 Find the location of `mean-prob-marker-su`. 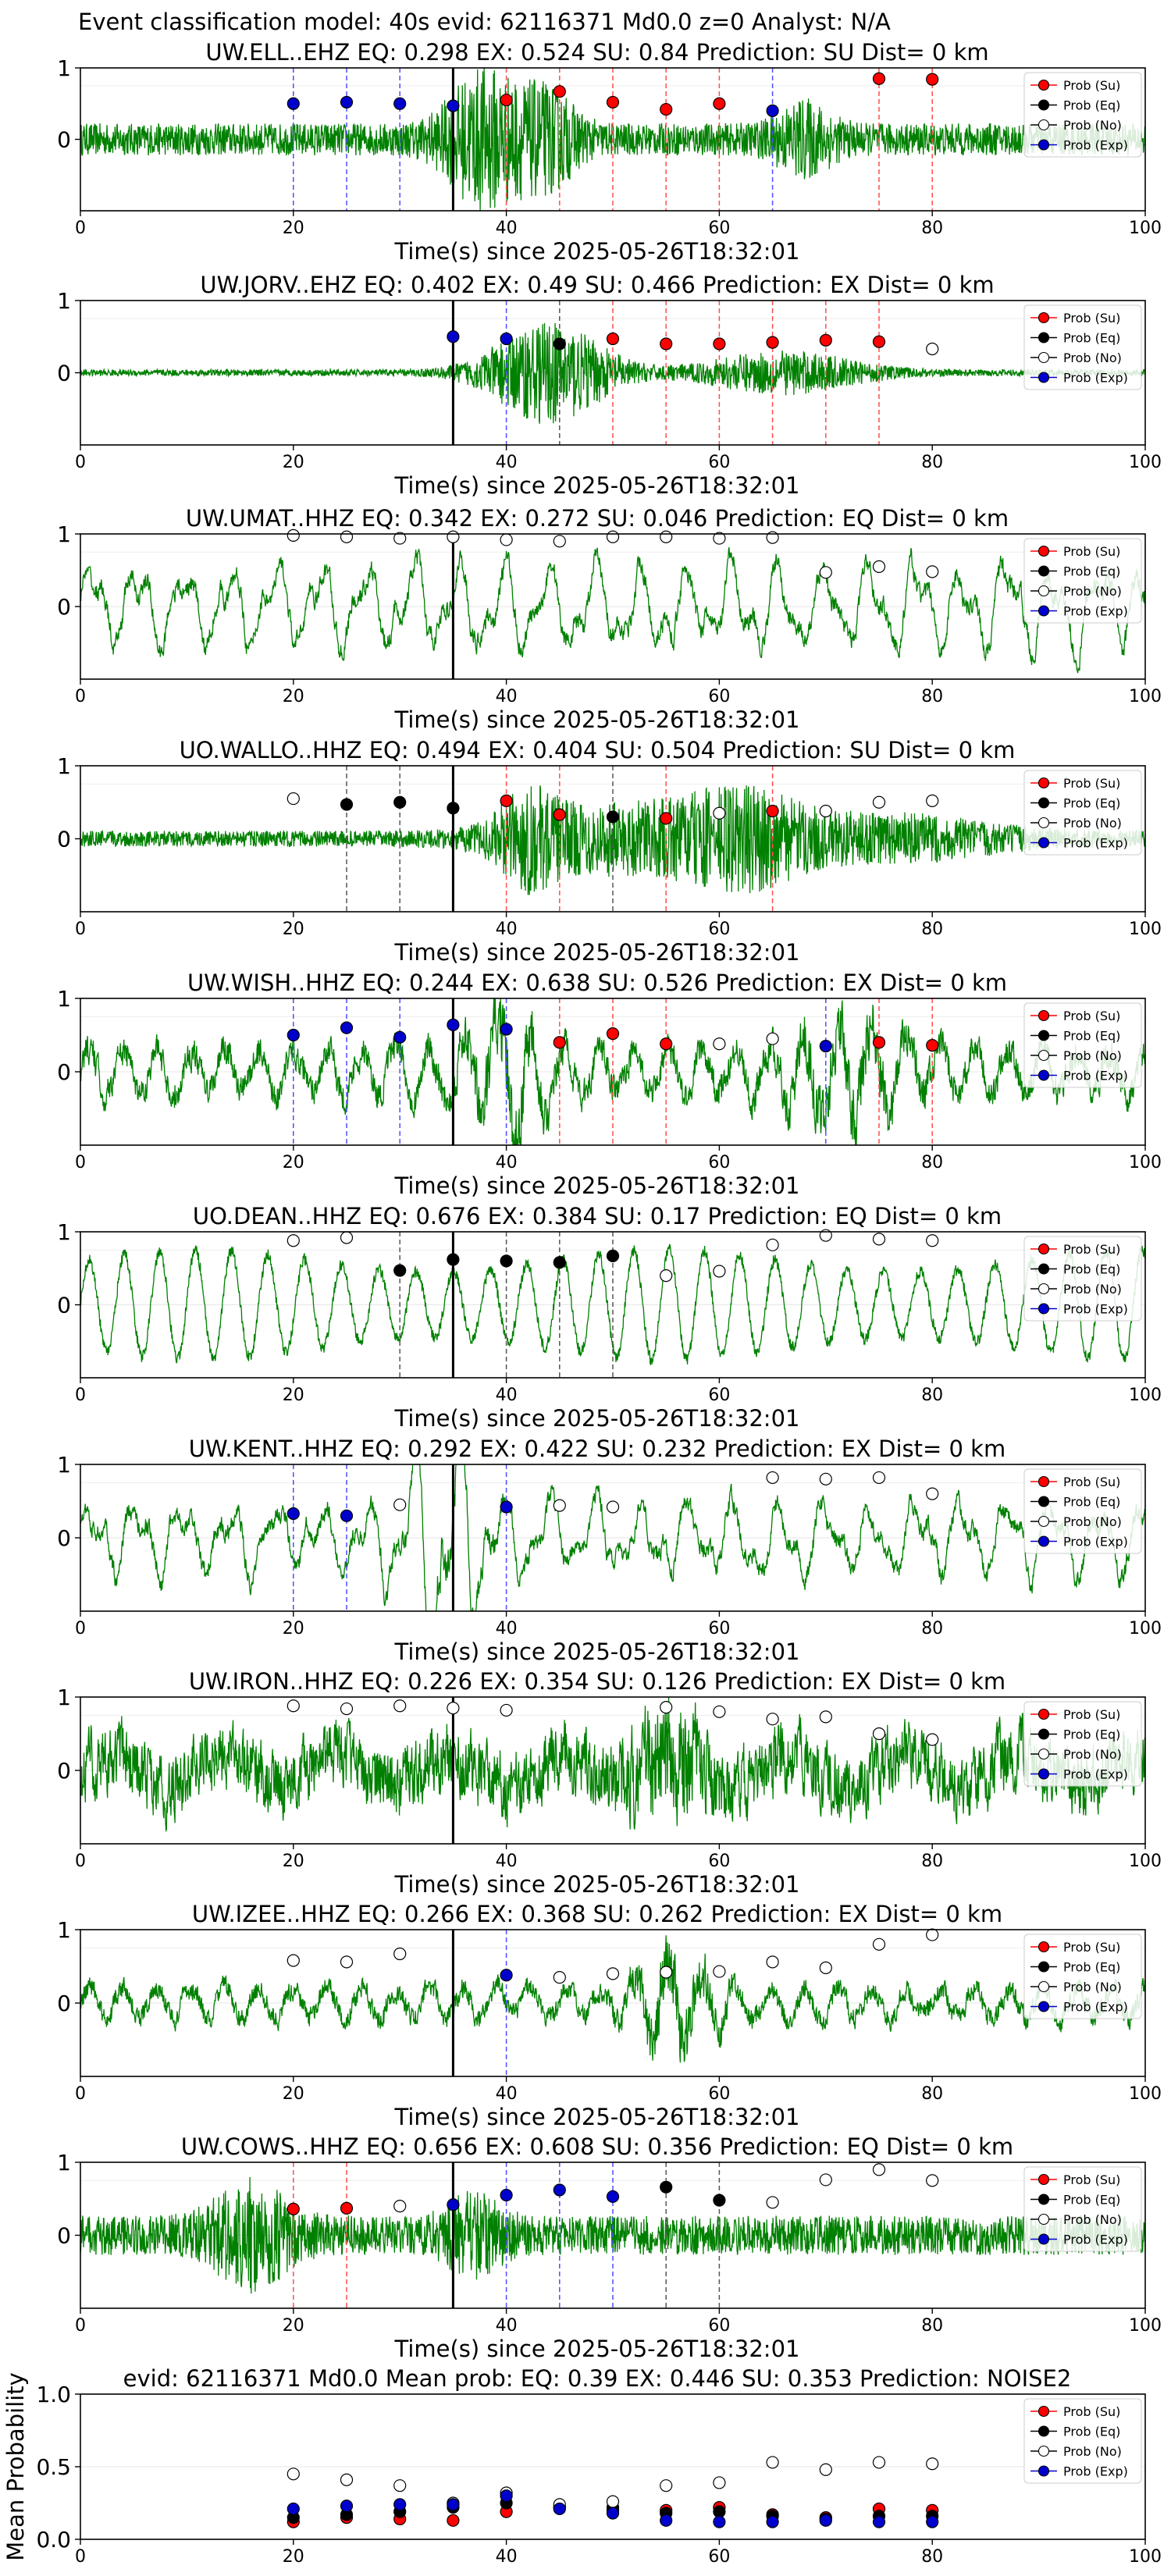

mean-prob-marker-su is located at coordinates (453, 2520).